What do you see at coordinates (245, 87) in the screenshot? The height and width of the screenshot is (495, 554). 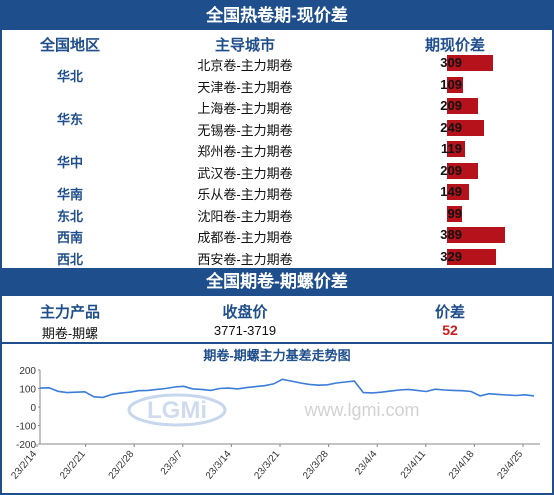 I see `city-label: 天津卷-主力期卷` at bounding box center [245, 87].